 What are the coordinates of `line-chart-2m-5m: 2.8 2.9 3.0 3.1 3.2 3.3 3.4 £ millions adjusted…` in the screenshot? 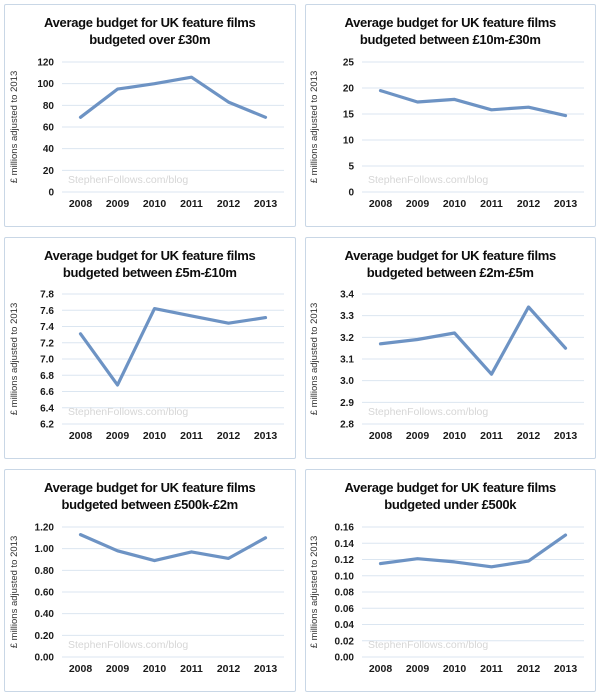 It's located at (447, 366).